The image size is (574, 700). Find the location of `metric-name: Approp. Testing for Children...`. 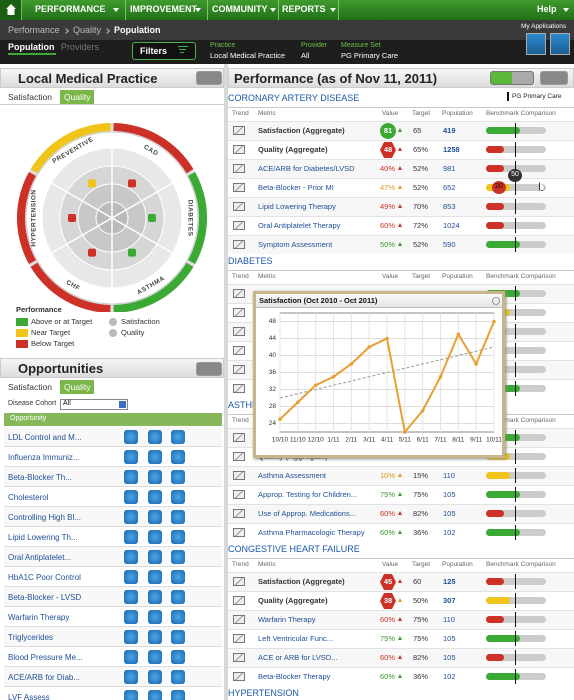

metric-name: Approp. Testing for Children... is located at coordinates (308, 494).